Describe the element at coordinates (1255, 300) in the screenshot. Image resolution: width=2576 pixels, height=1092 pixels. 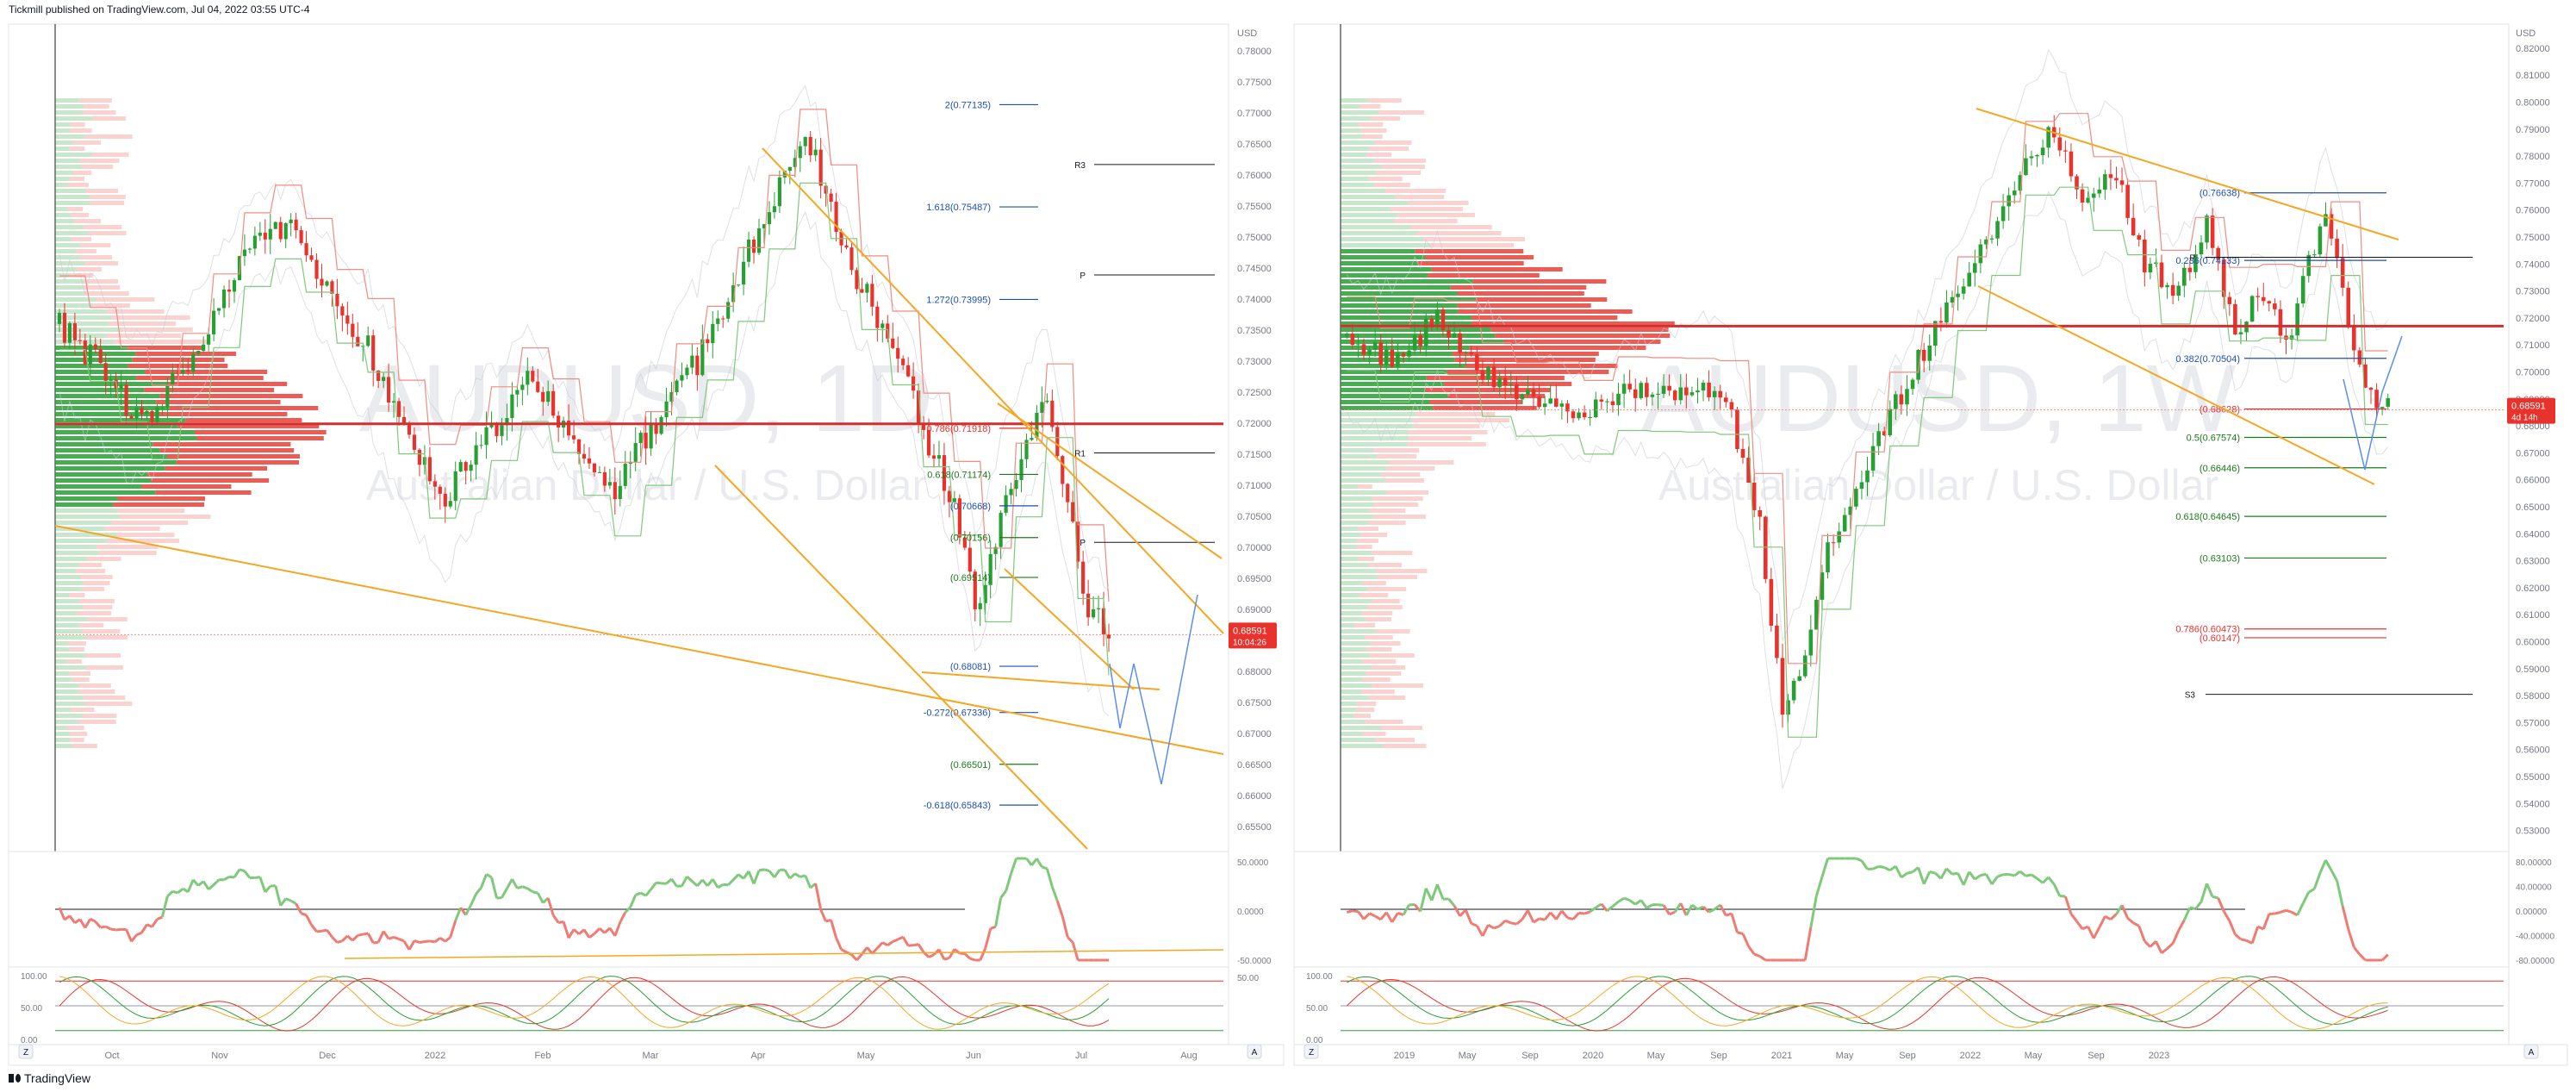
I see `price-tick-label: 0.74000` at that location.